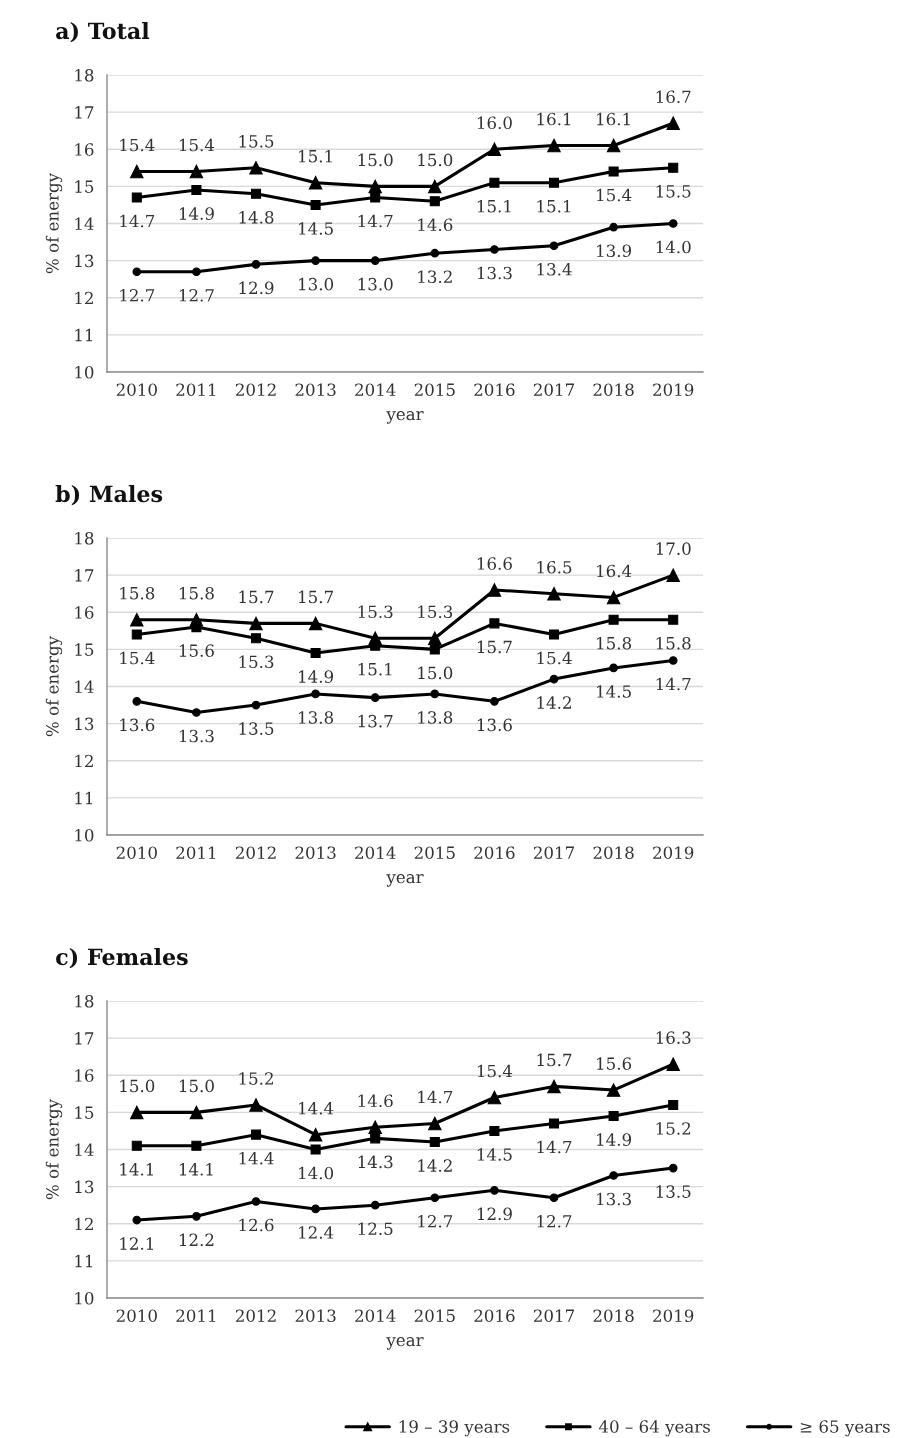 This screenshot has height=1438, width=906. I want to click on data-label: 13.0, so click(375, 284).